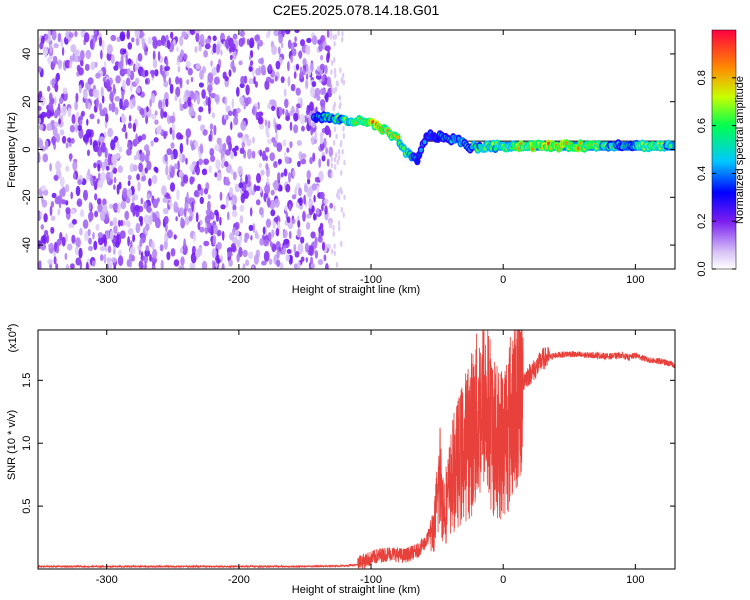  I want to click on x-tick-label: -300, so click(107, 280).